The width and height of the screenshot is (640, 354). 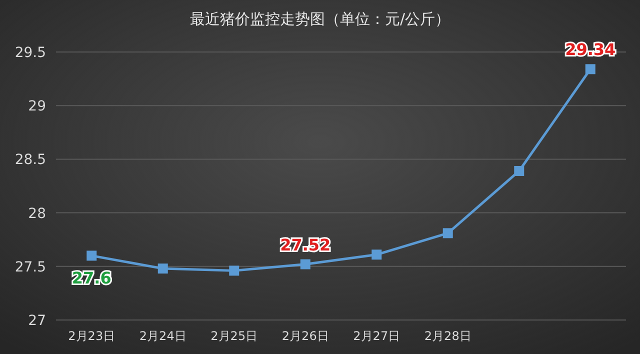 I want to click on data-label: 27.6, so click(x=92, y=278).